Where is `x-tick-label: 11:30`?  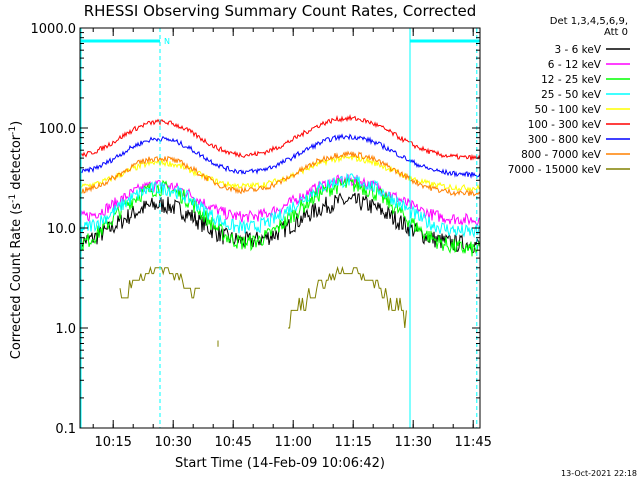 x-tick-label: 11:30 is located at coordinates (412, 442).